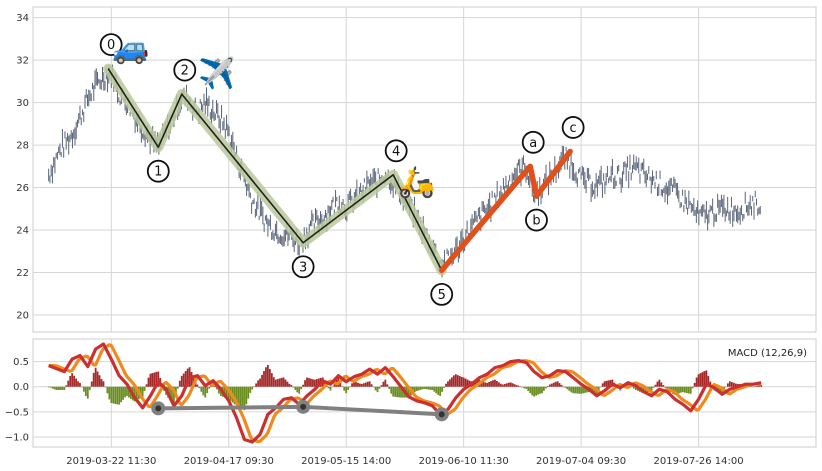 This screenshot has width=822, height=471. Describe the element at coordinates (698, 461) in the screenshot. I see `x-tick-label: 2019-07-26 14:00` at that location.